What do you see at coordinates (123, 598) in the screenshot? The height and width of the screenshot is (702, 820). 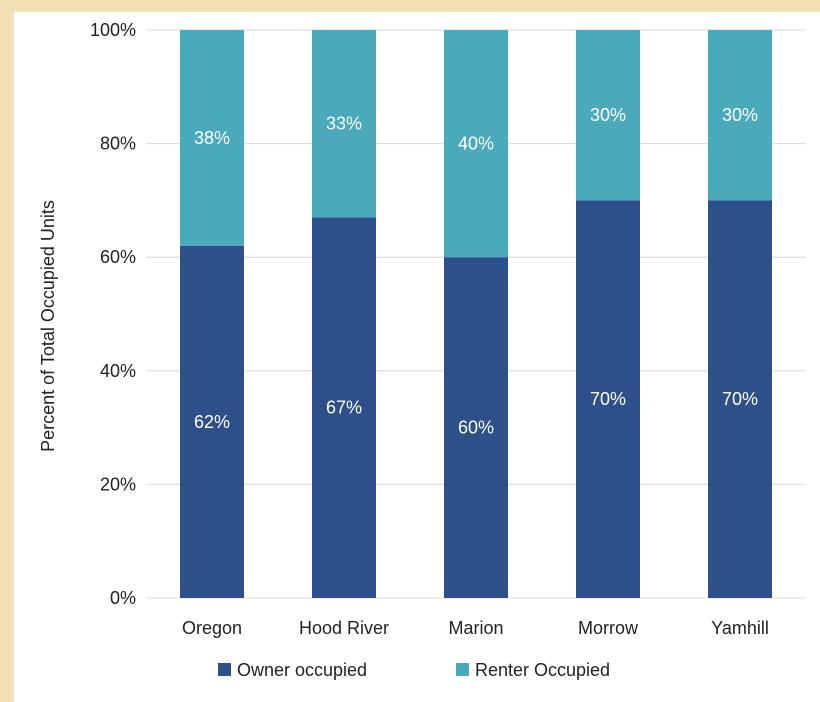 I see `y-tick-label: 0%` at bounding box center [123, 598].